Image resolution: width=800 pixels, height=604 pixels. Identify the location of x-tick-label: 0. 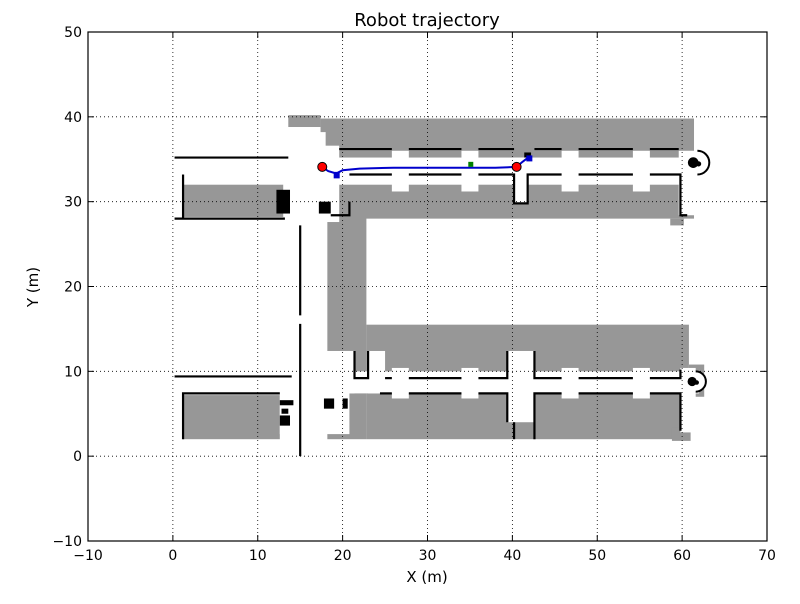
(172, 556).